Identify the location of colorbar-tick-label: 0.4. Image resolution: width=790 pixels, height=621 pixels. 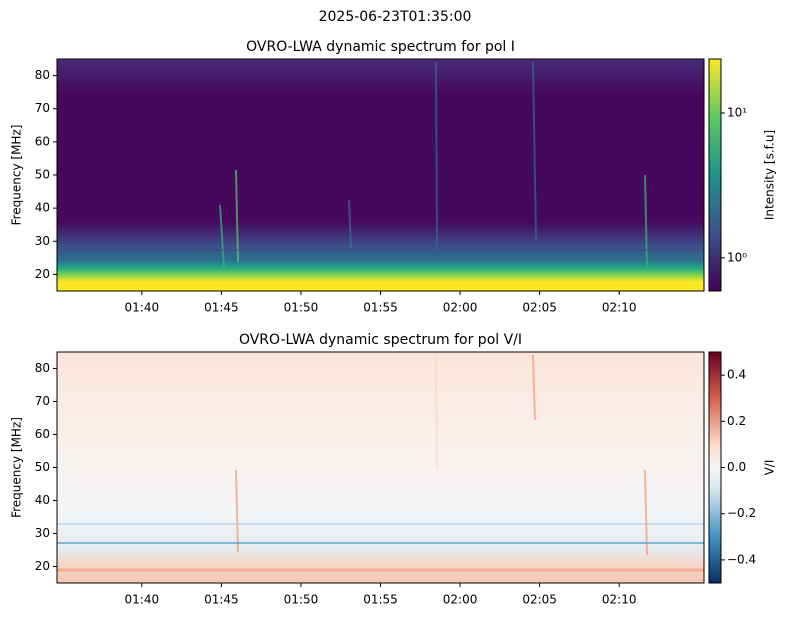
(736, 375).